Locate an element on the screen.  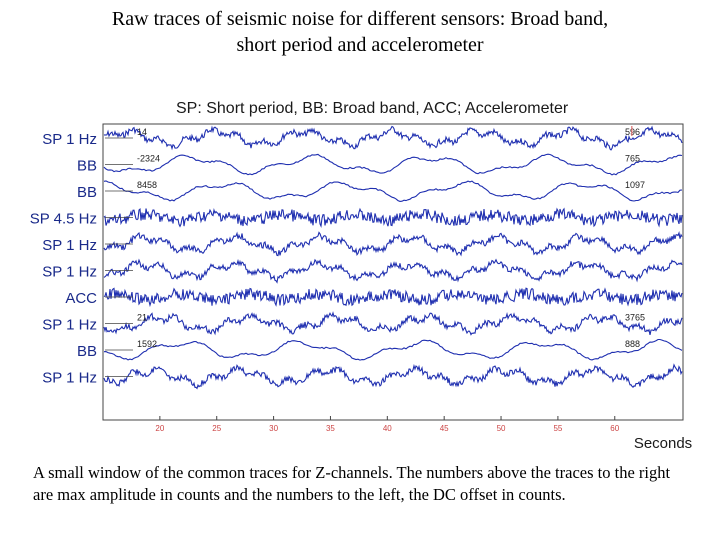
x-tick-label: 30 is located at coordinates (273, 428).